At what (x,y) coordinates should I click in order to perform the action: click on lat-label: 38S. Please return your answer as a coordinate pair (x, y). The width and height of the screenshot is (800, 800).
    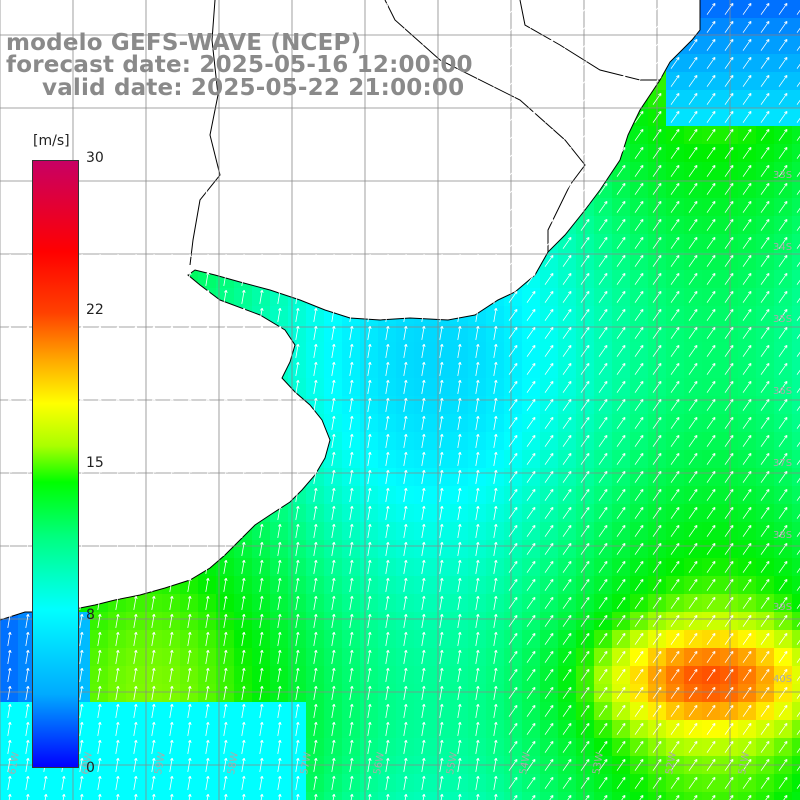
    Looking at the image, I should click on (782, 535).